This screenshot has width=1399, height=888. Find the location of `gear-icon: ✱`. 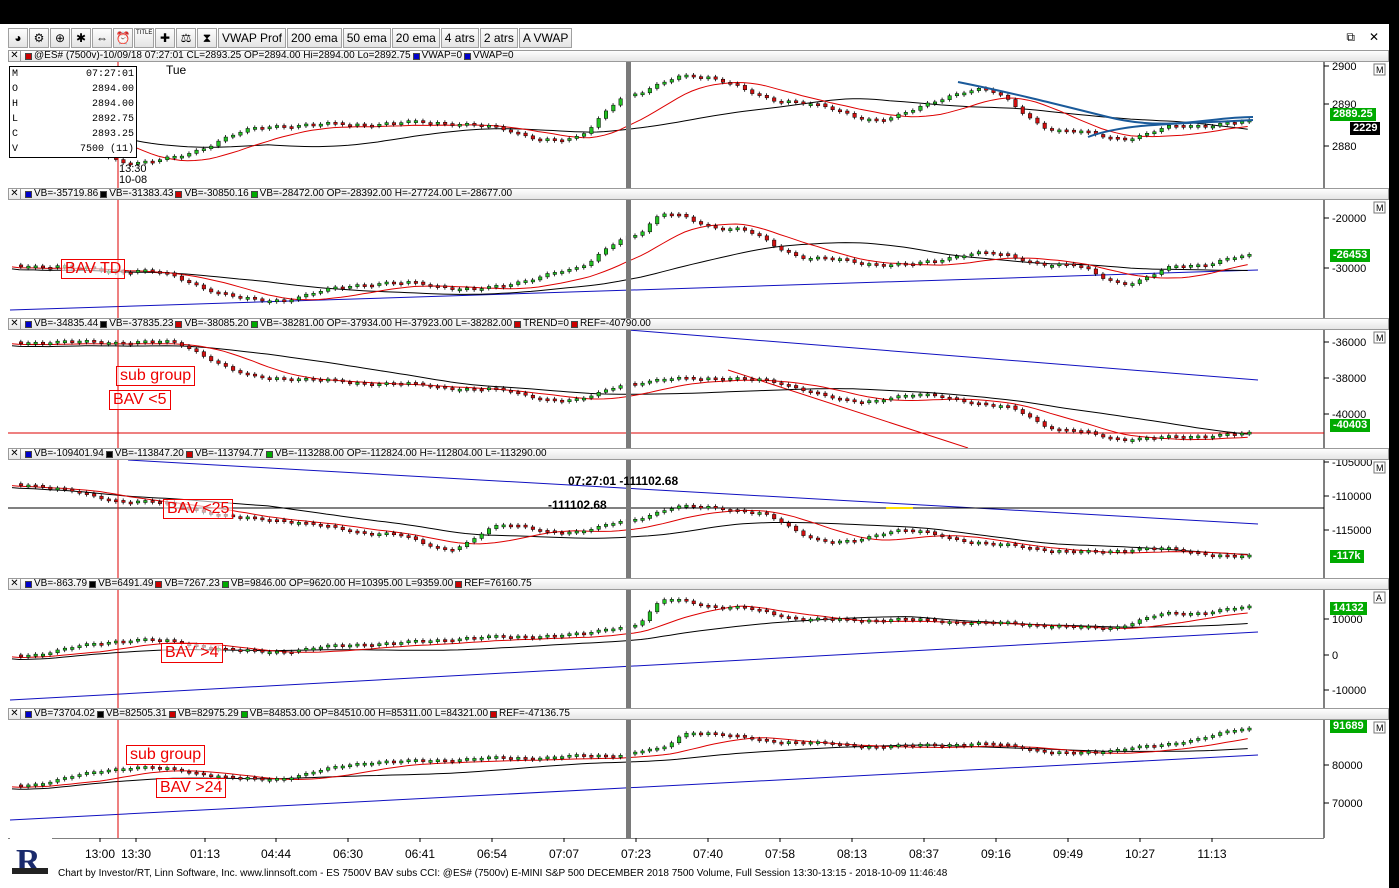

gear-icon: ✱ is located at coordinates (81, 38).